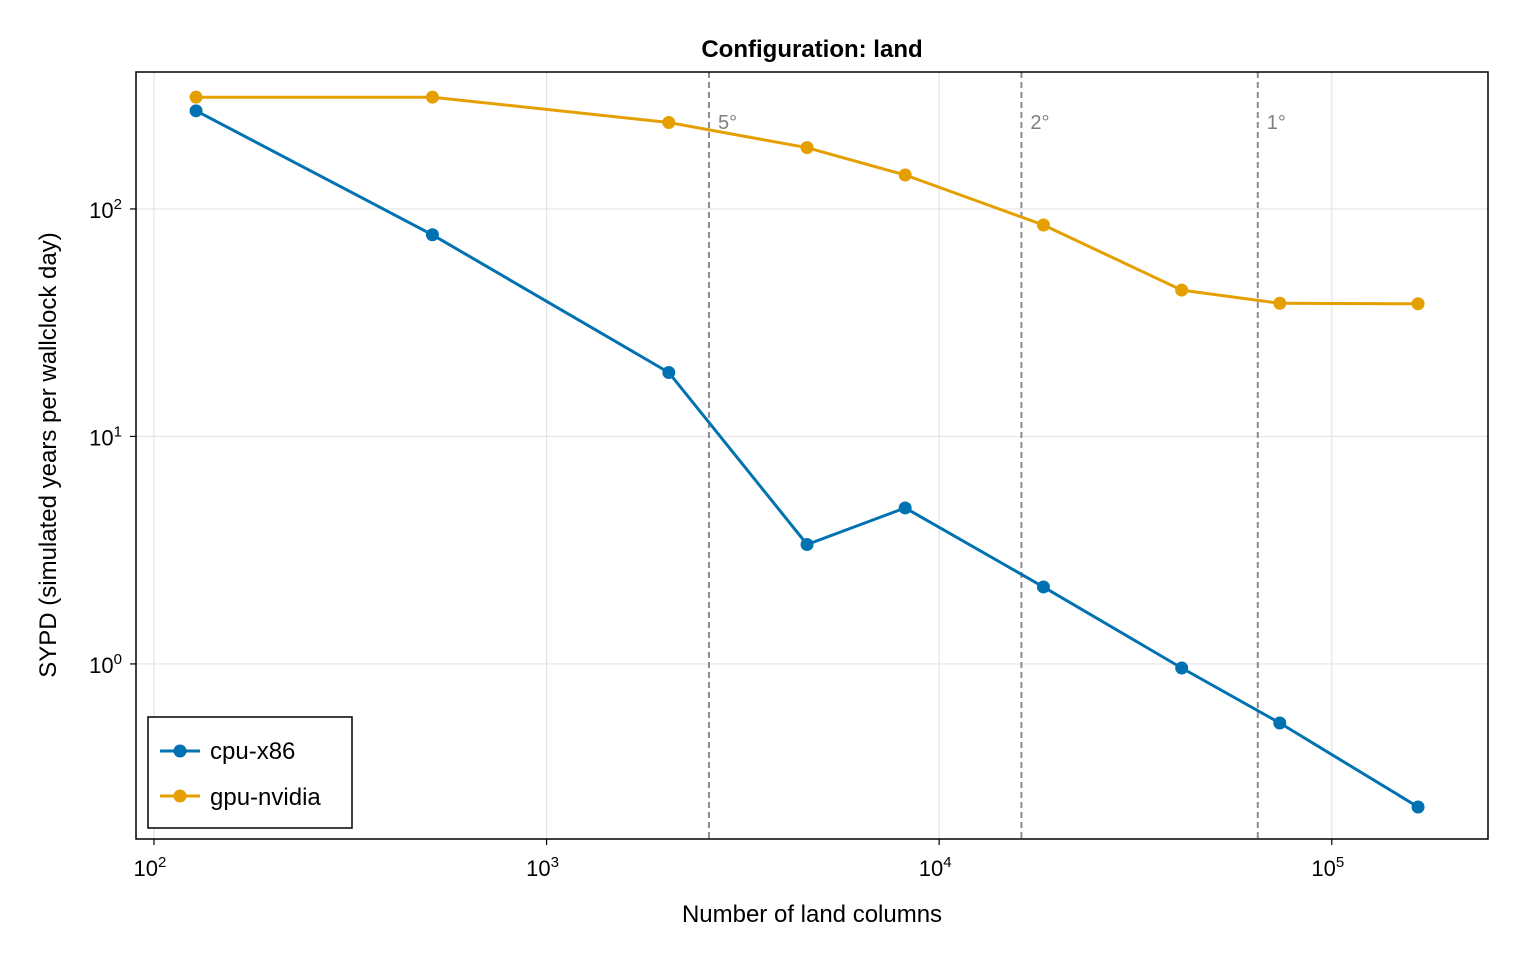 The image size is (1520, 960). What do you see at coordinates (150, 867) in the screenshot?
I see `x-tick-label: 10²` at bounding box center [150, 867].